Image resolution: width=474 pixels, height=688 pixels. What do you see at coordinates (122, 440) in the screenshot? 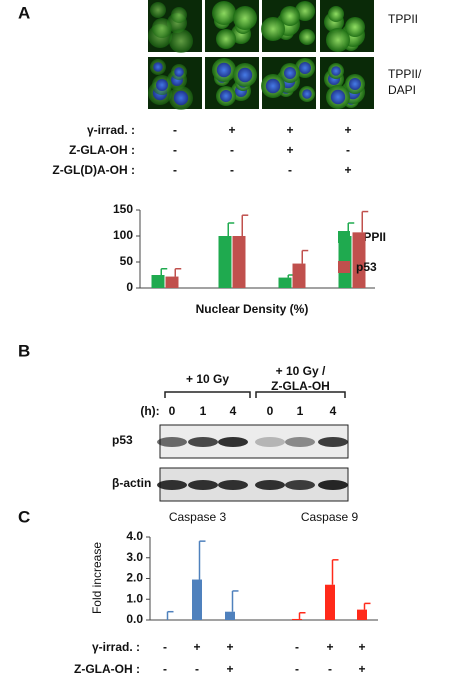
I see `blot-label: p53` at bounding box center [122, 440].